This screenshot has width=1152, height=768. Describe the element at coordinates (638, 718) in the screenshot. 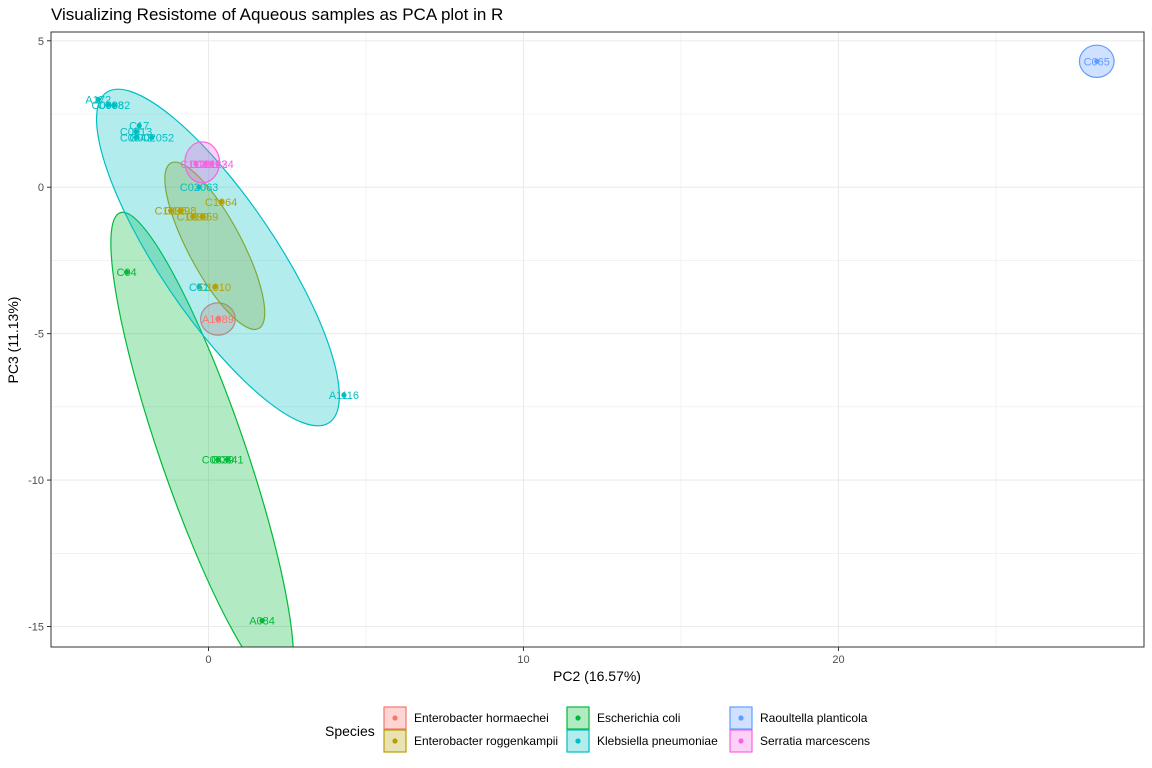

I see `legend-label: Escherichia coli` at that location.